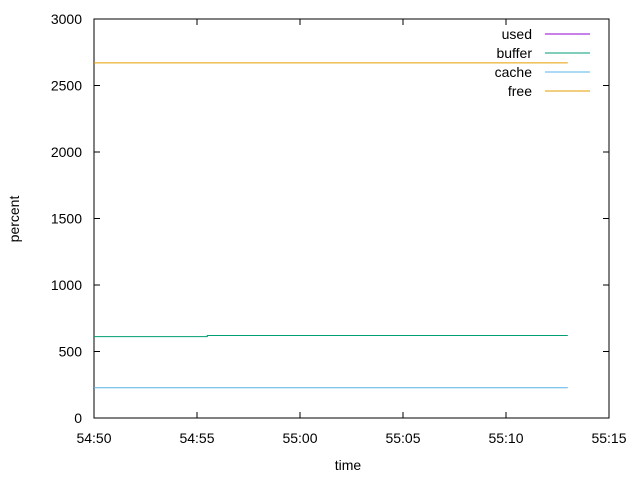  Describe the element at coordinates (517, 34) in the screenshot. I see `legend-label-used: used` at that location.